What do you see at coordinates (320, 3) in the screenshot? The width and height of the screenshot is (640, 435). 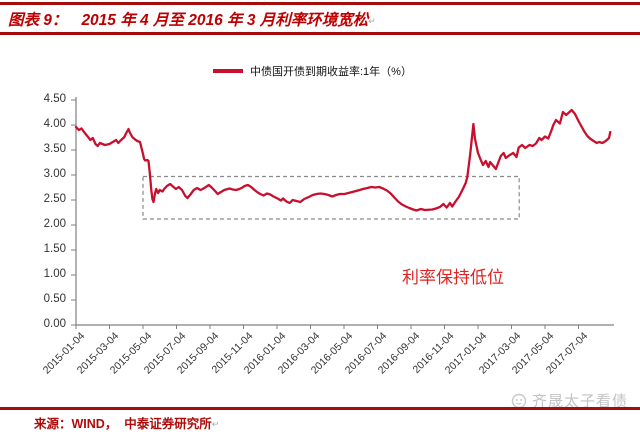 I see `title-rule-top` at bounding box center [320, 3].